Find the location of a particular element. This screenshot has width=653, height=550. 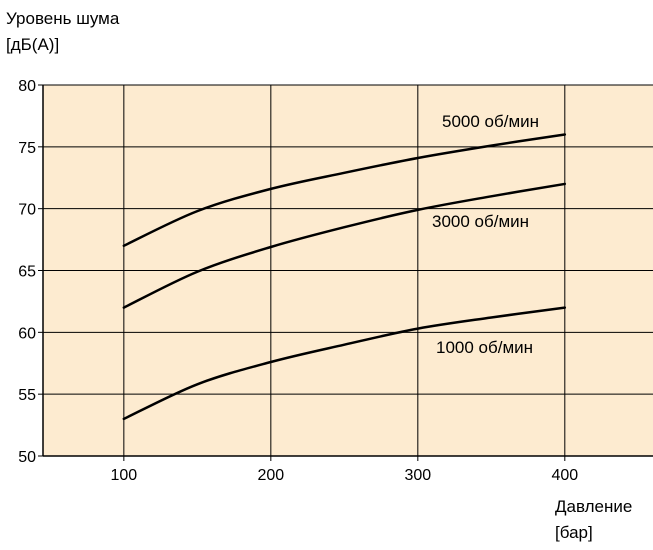

x-tick-label: 300 is located at coordinates (417, 475).